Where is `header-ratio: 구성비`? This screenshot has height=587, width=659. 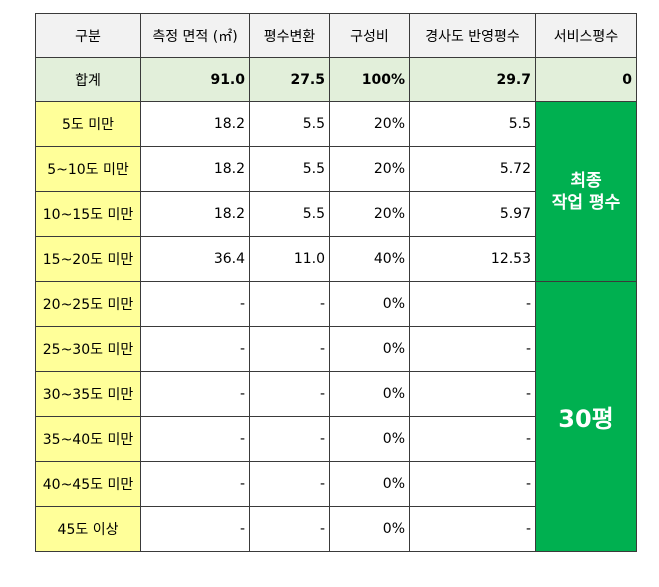
header-ratio: 구성비 is located at coordinates (369, 35).